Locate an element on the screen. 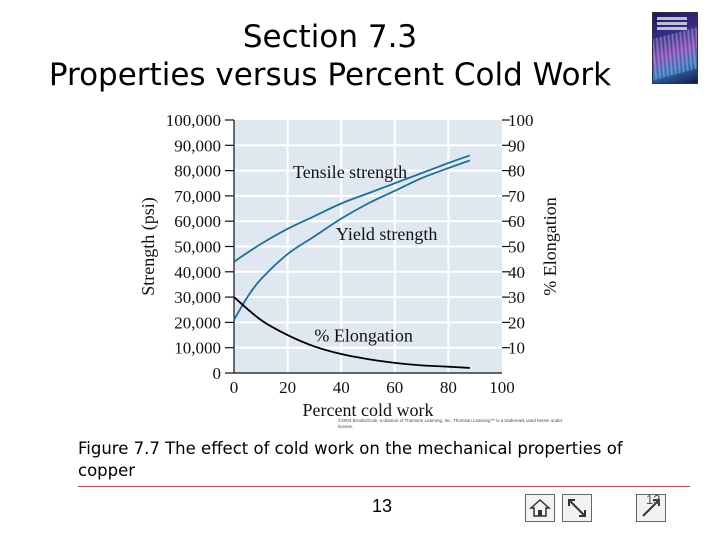 This screenshot has width=720, height=540. title-line-2: Properties versus Percent Cold Work is located at coordinates (330, 75).